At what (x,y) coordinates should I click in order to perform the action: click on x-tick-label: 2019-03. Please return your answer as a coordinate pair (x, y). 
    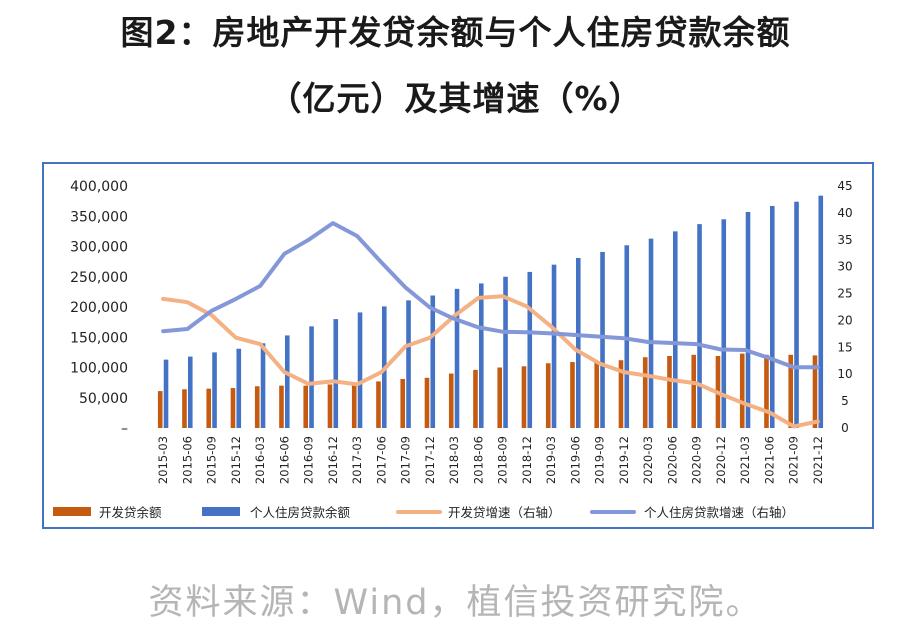
    Looking at the image, I should click on (551, 460).